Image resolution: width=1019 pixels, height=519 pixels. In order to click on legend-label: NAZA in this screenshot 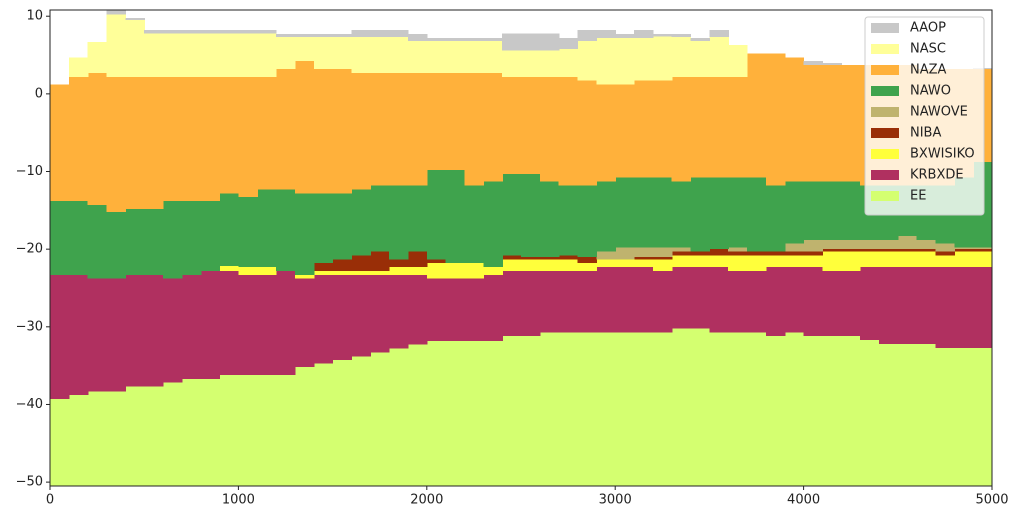, I will do `click(928, 70)`.